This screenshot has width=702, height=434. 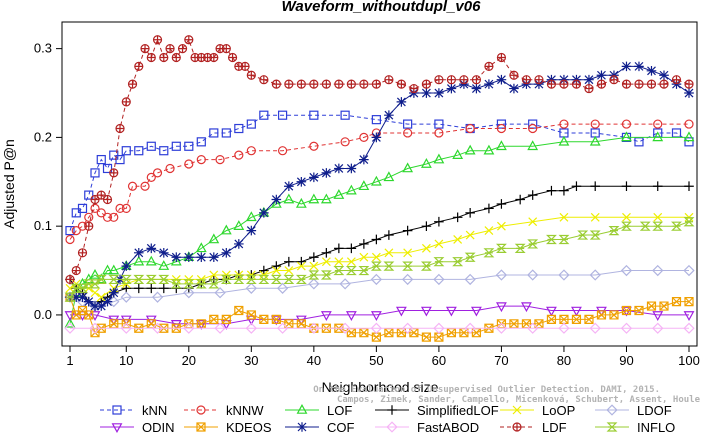 I want to click on legend-label: kNN, so click(x=154, y=410).